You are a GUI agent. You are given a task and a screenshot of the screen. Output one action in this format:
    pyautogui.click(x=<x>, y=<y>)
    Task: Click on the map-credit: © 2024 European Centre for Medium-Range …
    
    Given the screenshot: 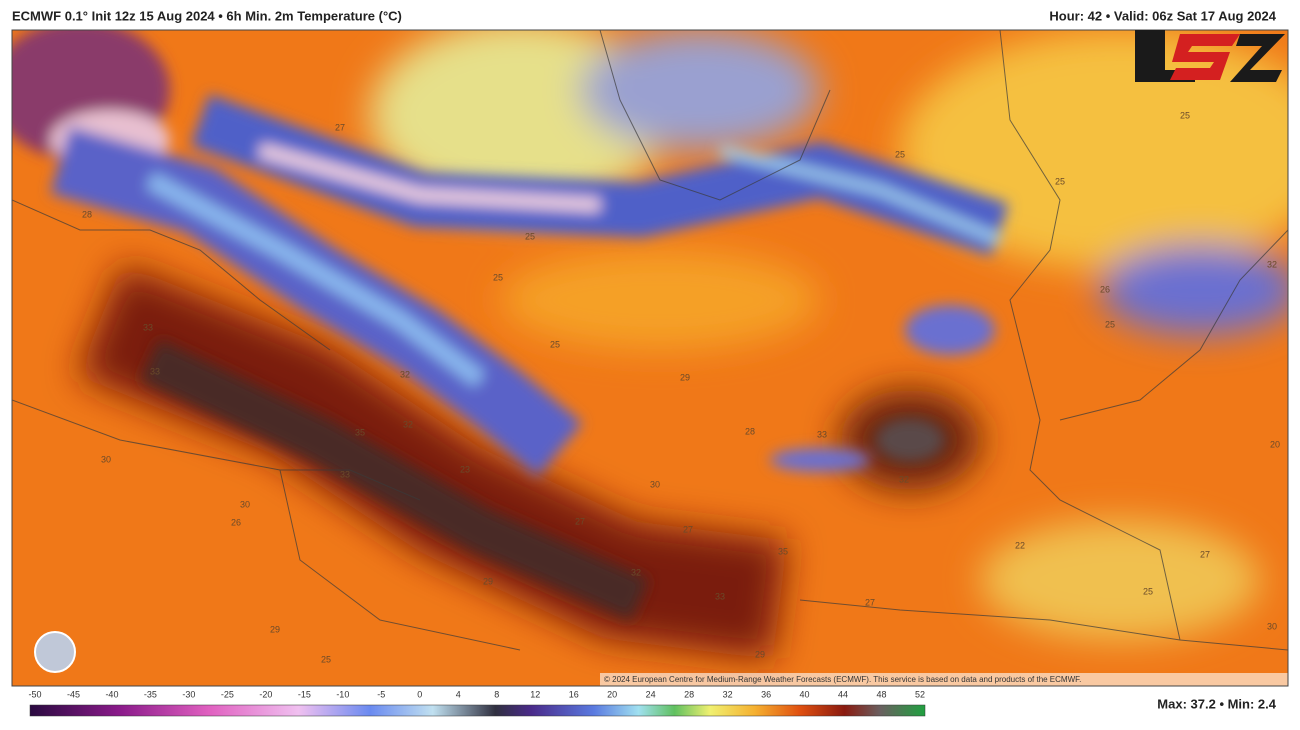 What is the action you would take?
    pyautogui.click(x=842, y=679)
    